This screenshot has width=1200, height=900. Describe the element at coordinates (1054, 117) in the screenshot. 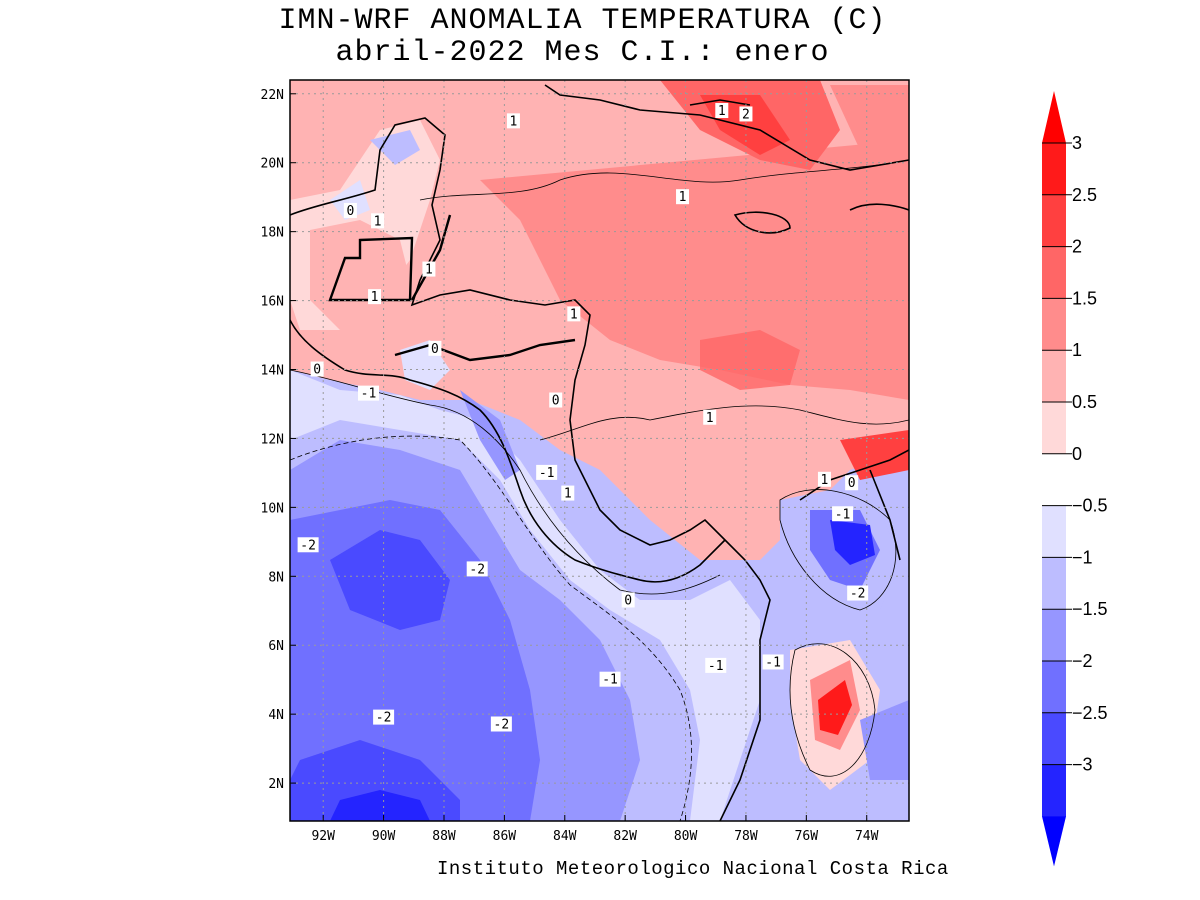

I see `colorbar-over-arrow` at that location.